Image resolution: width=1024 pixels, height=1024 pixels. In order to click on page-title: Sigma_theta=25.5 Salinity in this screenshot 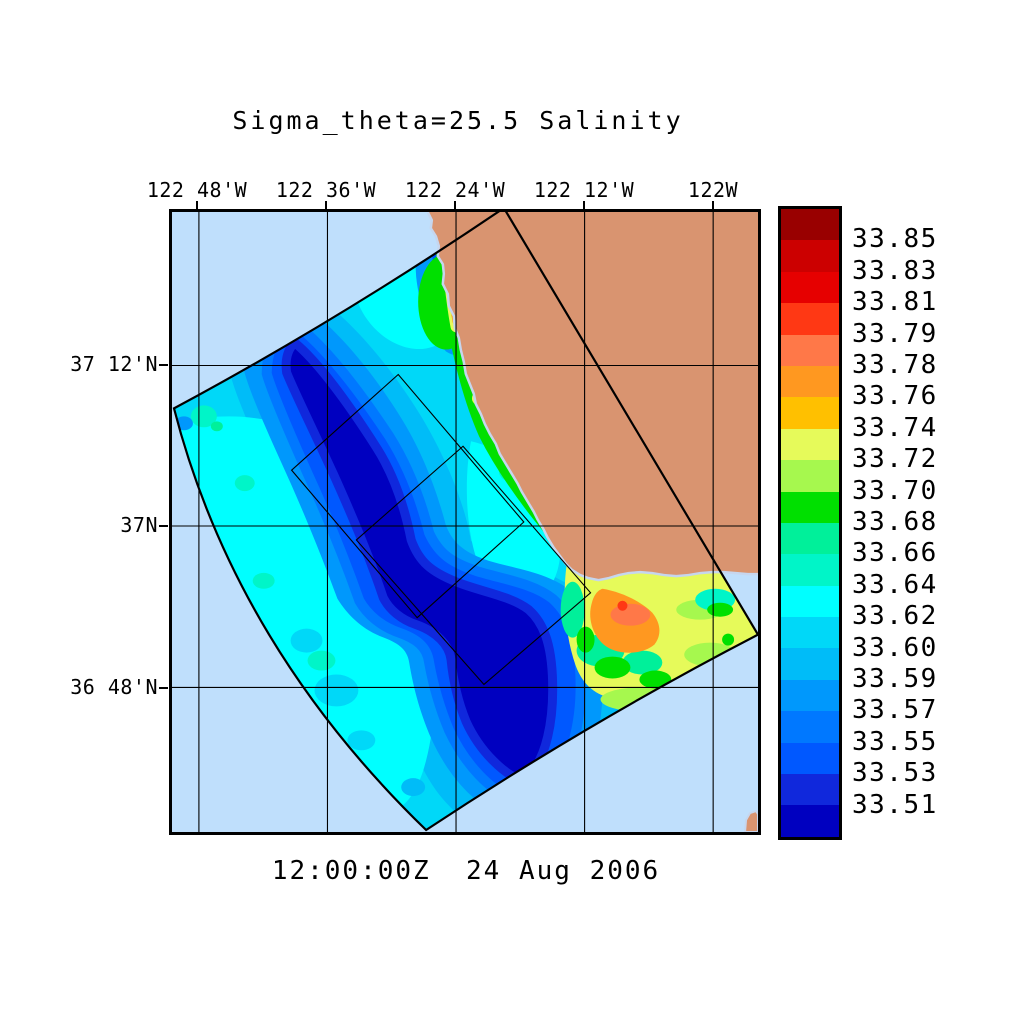, I will do `click(458, 120)`.